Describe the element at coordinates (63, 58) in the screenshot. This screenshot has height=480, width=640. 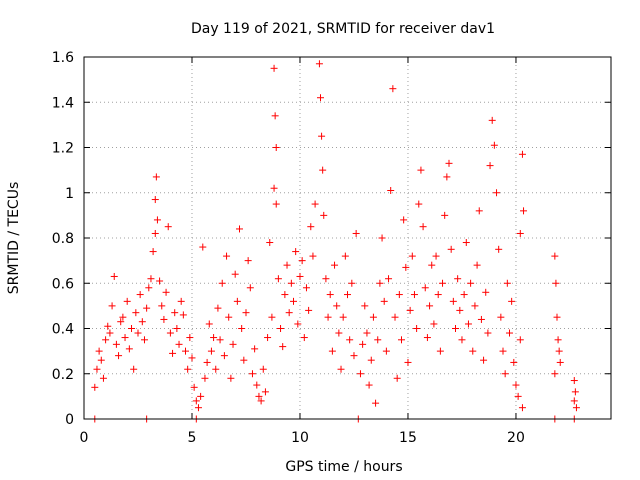
I see `y-tick-label: 1.6` at that location.